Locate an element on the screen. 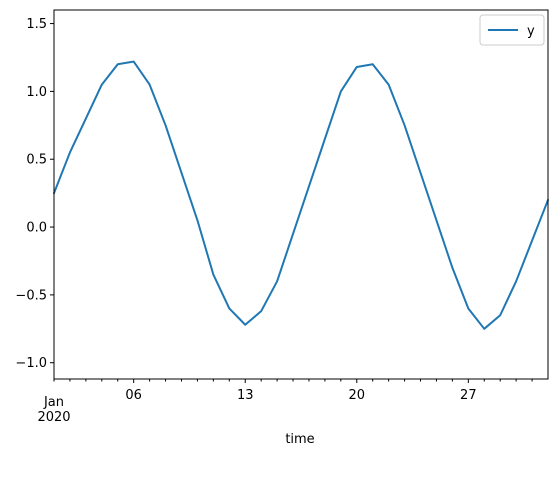 This screenshot has width=559, height=481. y-tick-label: 0.0 is located at coordinates (36, 228).